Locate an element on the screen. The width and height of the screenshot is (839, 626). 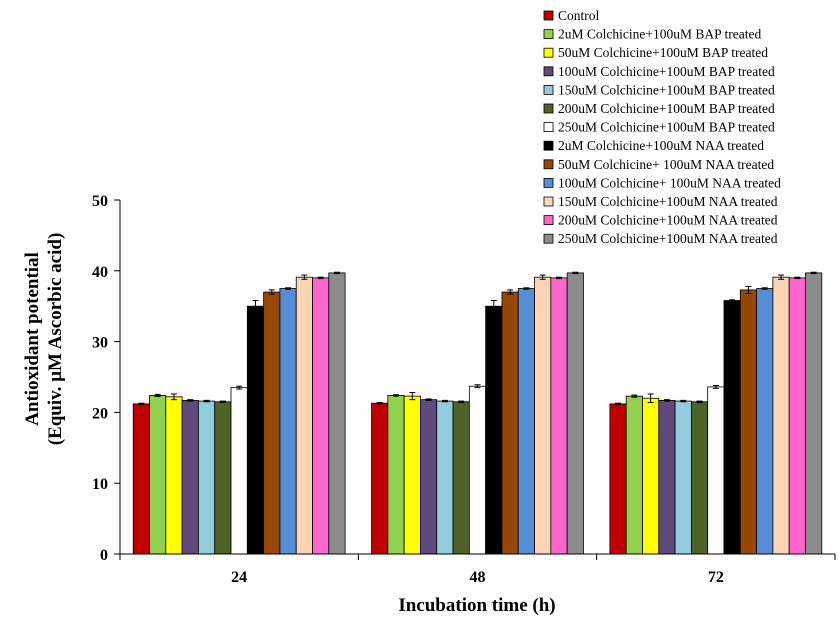
y-axis-title-line1: Antioxidant potential is located at coordinates (32, 339).